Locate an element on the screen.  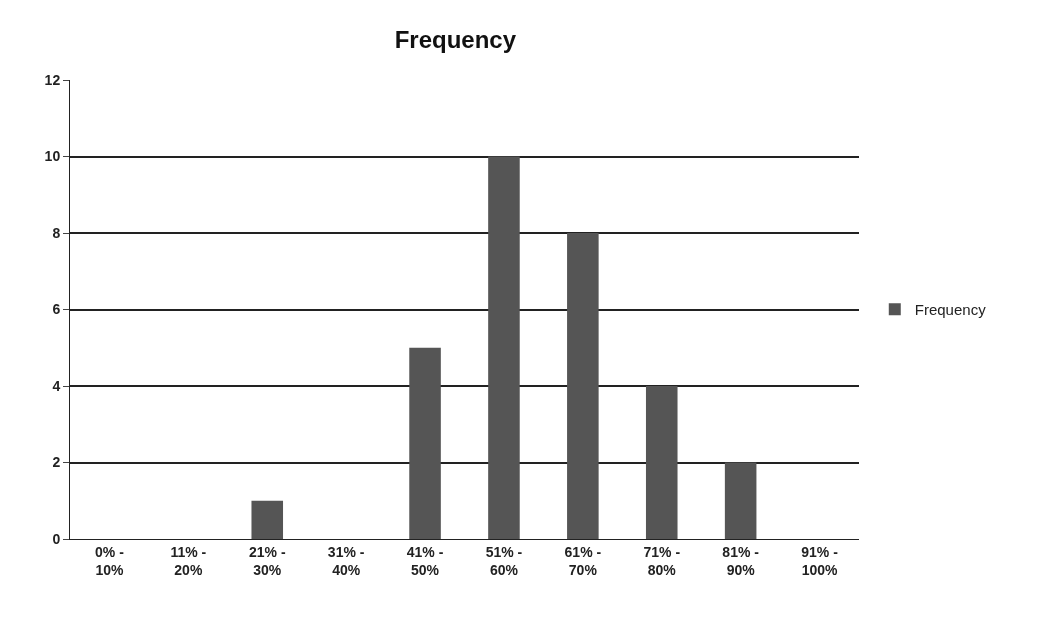
x-tick-label: 81% - 90% is located at coordinates (741, 560).